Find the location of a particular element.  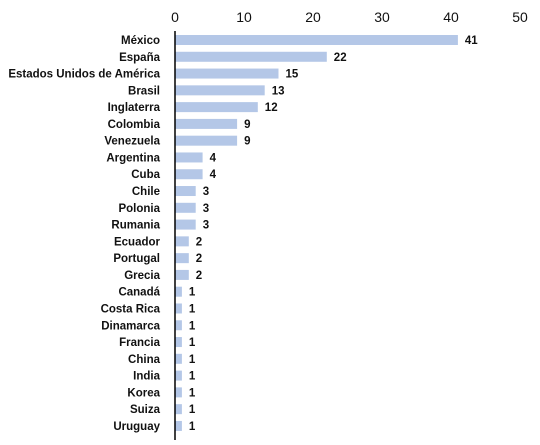

category-label: Portugal is located at coordinates (136, 259).